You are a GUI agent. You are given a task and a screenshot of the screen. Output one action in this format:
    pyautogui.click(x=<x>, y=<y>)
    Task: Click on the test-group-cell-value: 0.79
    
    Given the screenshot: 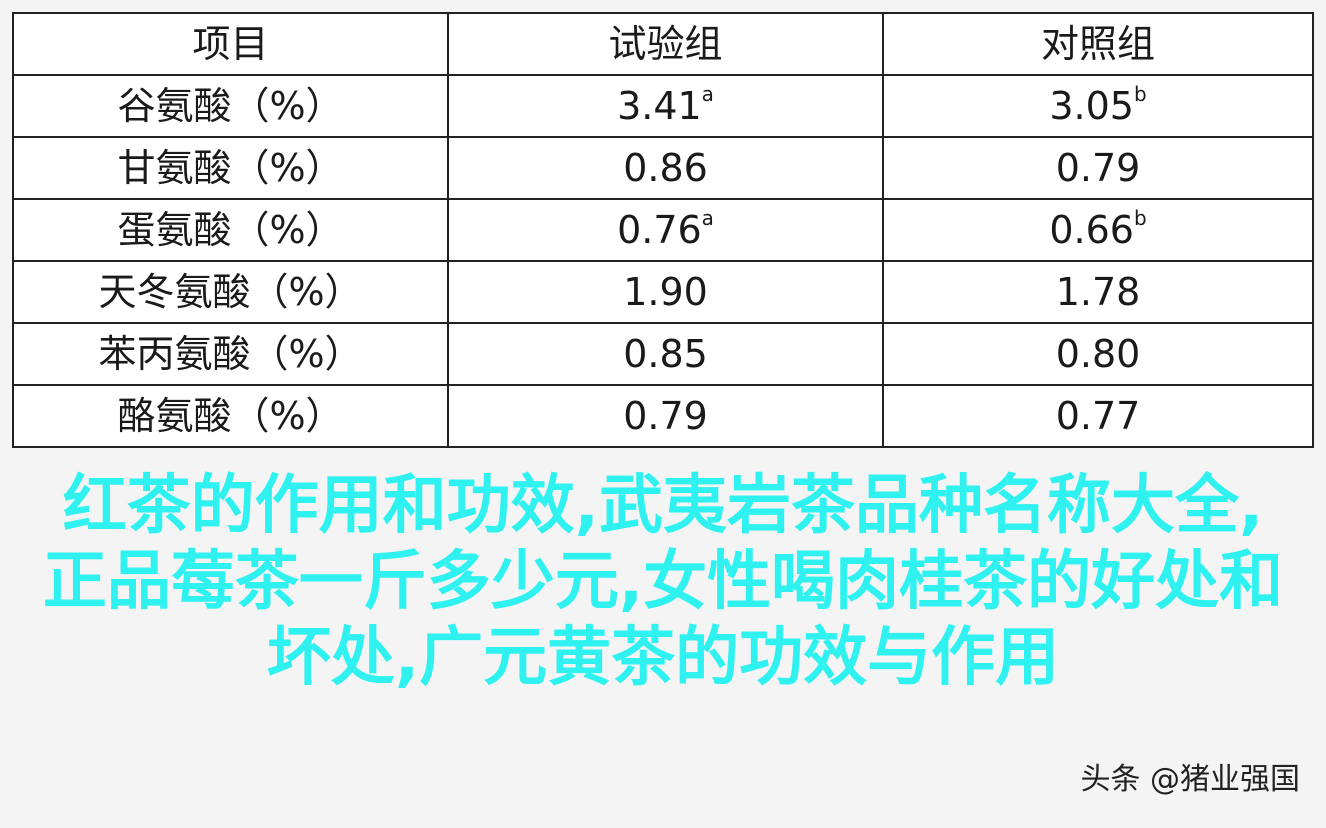 What is the action you would take?
    pyautogui.click(x=665, y=416)
    